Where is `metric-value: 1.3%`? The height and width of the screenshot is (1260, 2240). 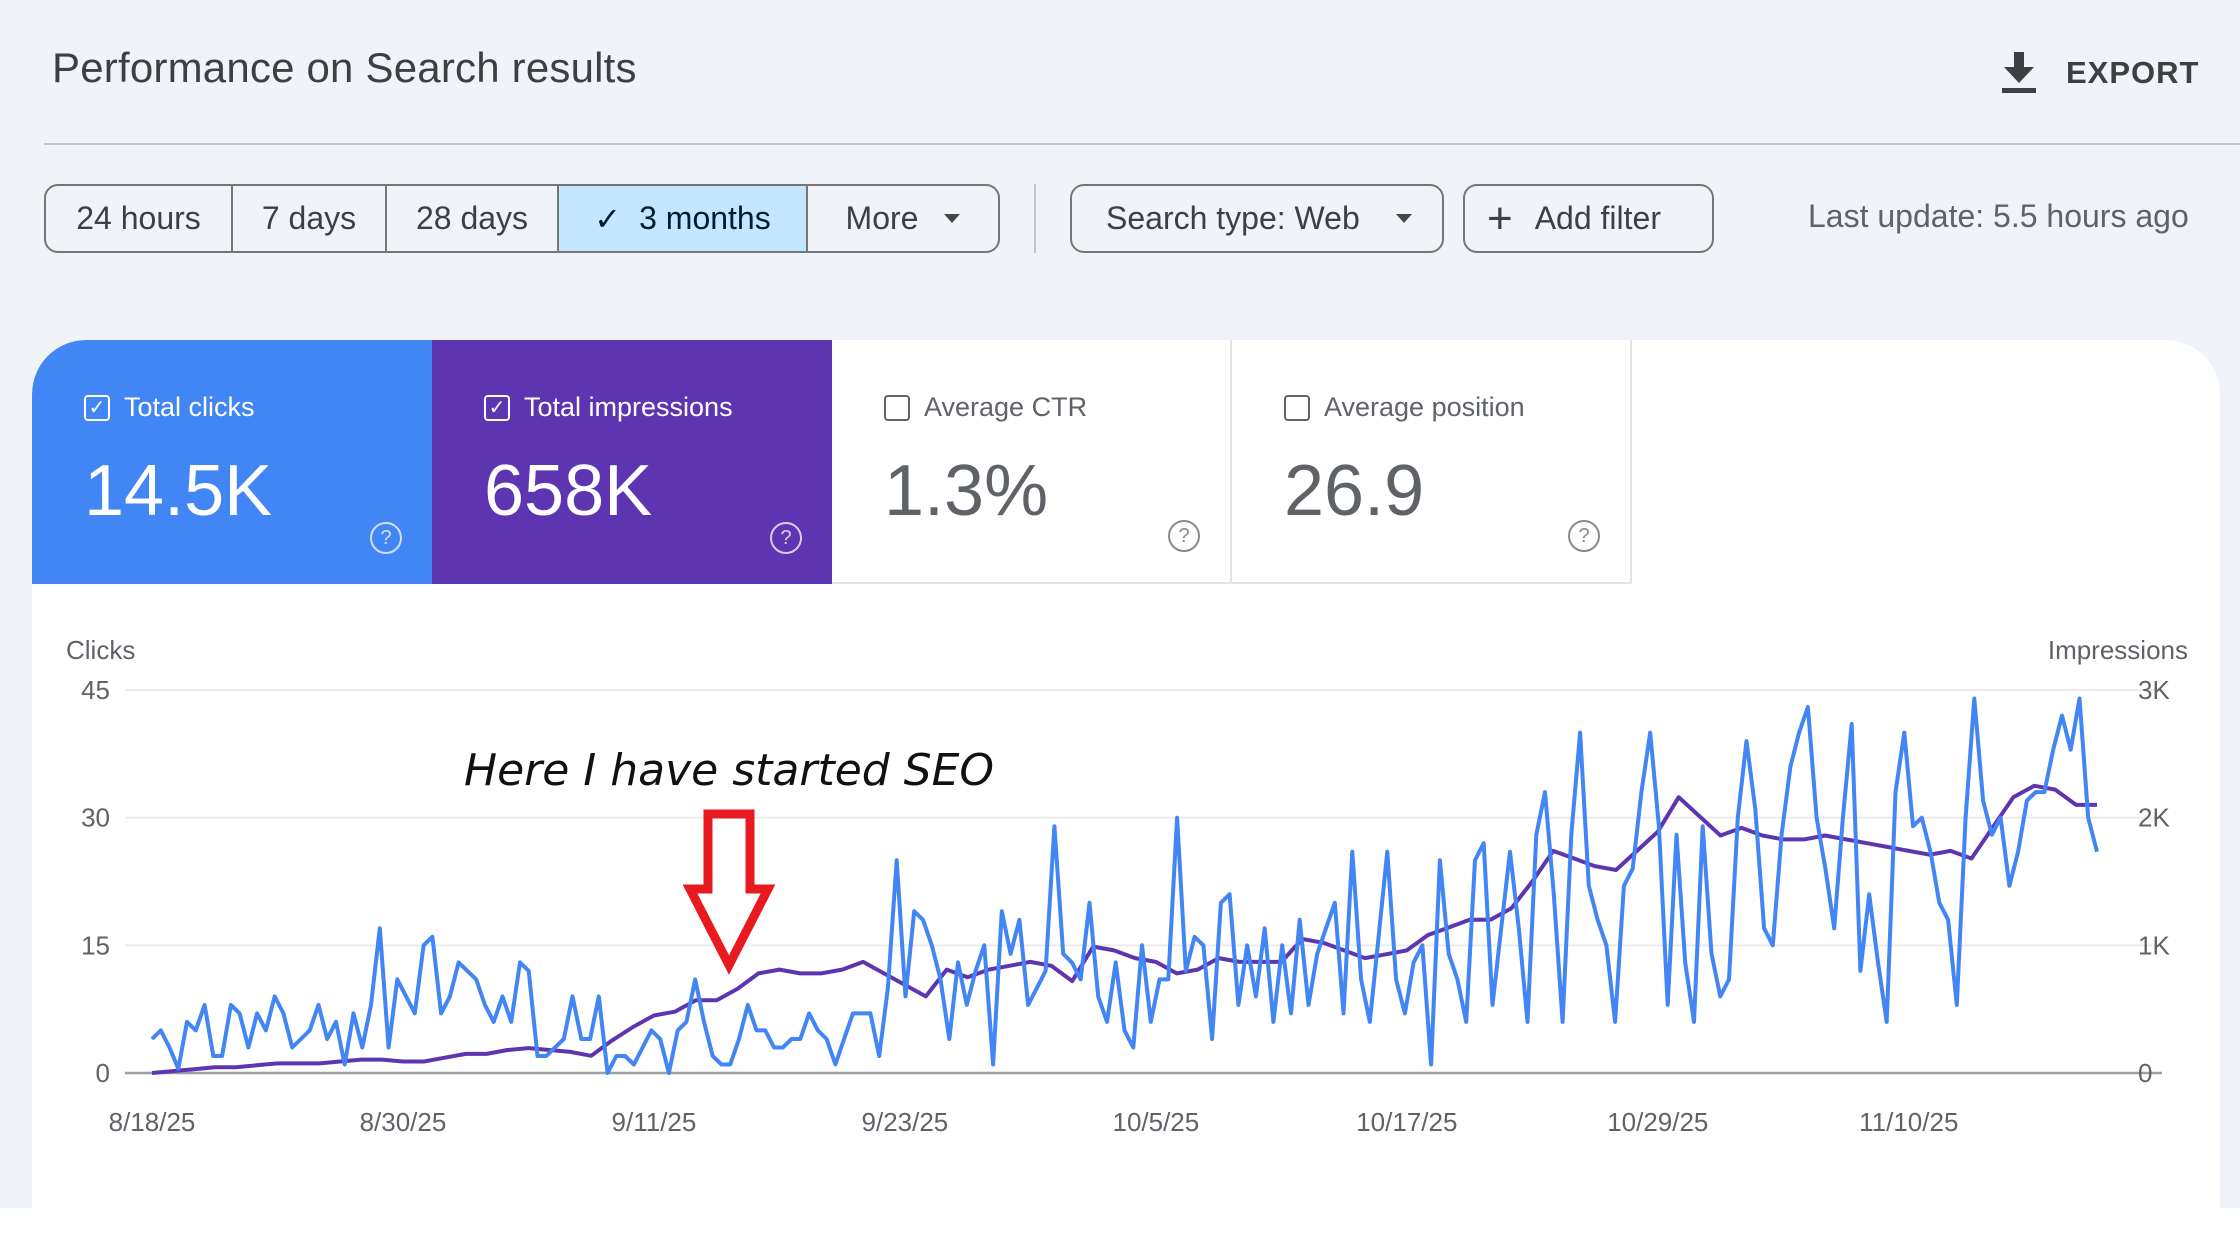 metric-value: 1.3% is located at coordinates (966, 491).